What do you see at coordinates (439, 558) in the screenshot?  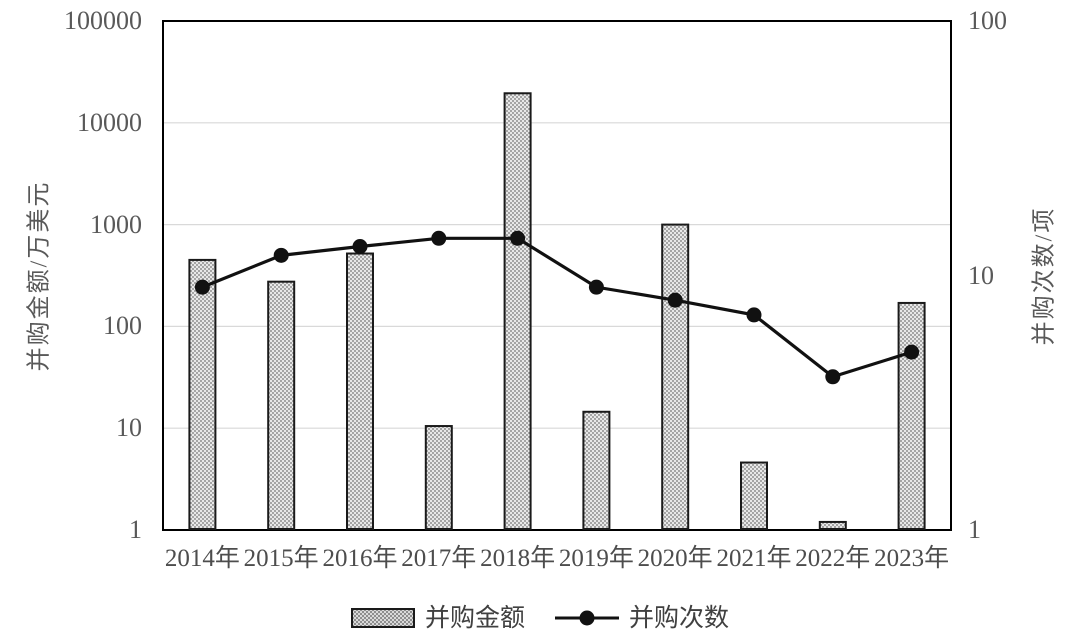 I see `x-label-2017年: 2017年` at bounding box center [439, 558].